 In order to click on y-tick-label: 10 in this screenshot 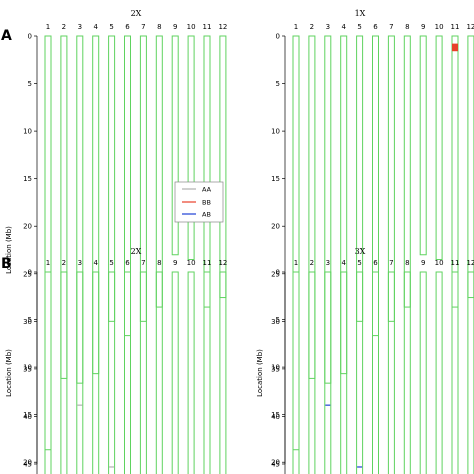, I will do `click(27, 368)`.